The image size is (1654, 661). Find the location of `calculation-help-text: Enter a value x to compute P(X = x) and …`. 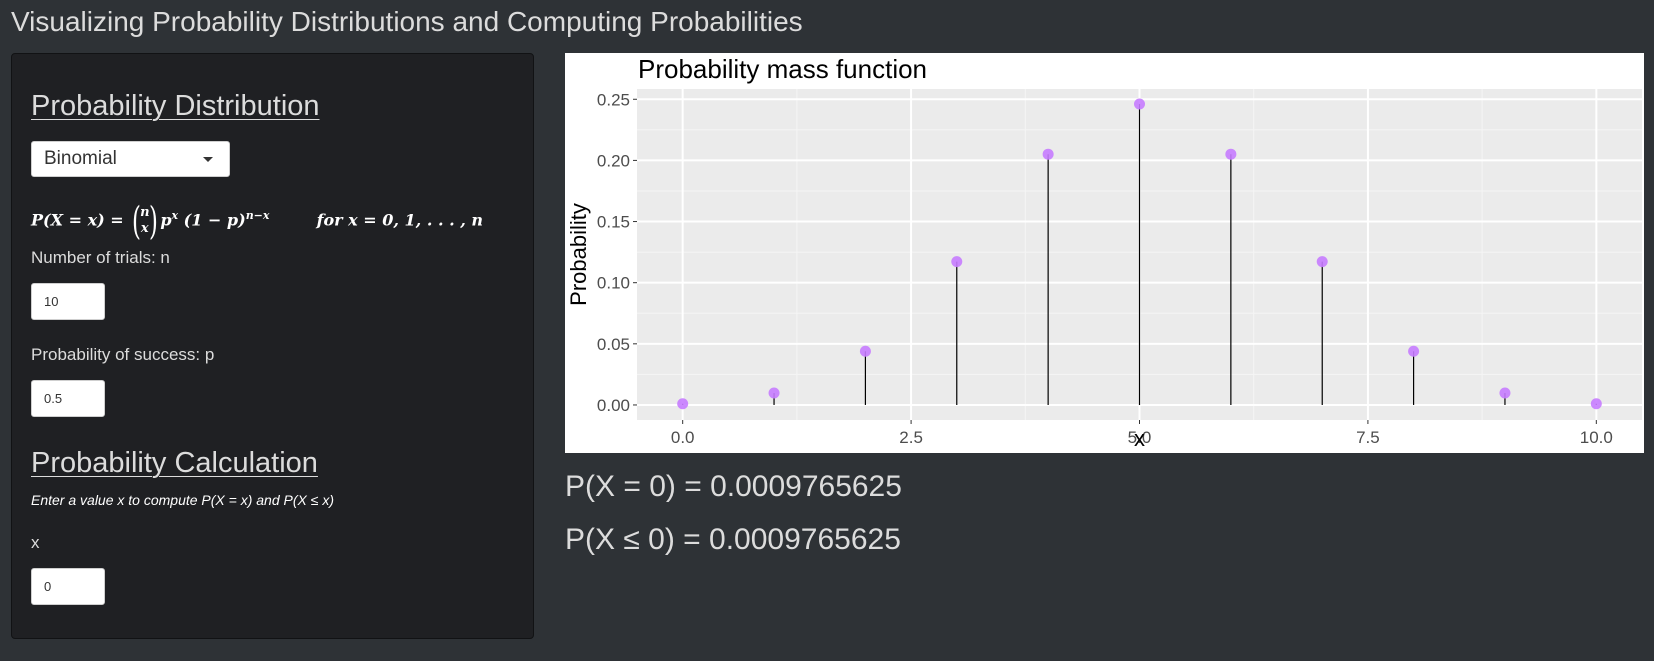

calculation-help-text: Enter a value x to compute P(X = x) and … is located at coordinates (182, 500).